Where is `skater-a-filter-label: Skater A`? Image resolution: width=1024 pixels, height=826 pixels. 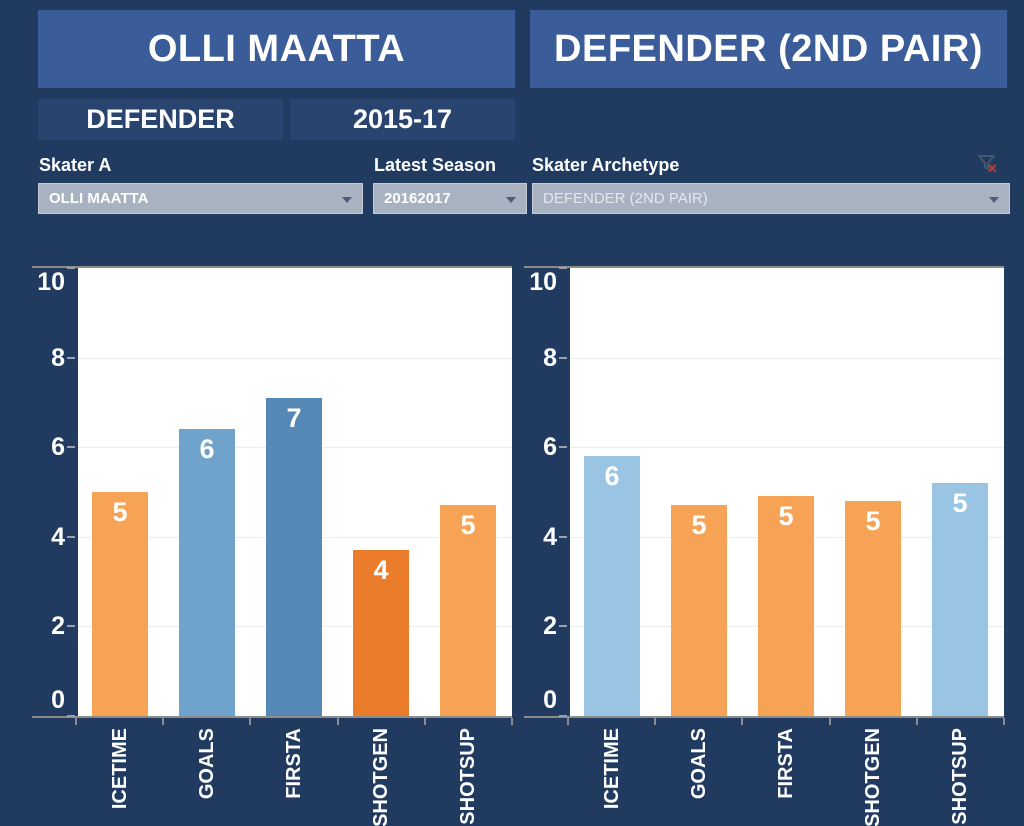
skater-a-filter-label: Skater A is located at coordinates (75, 165).